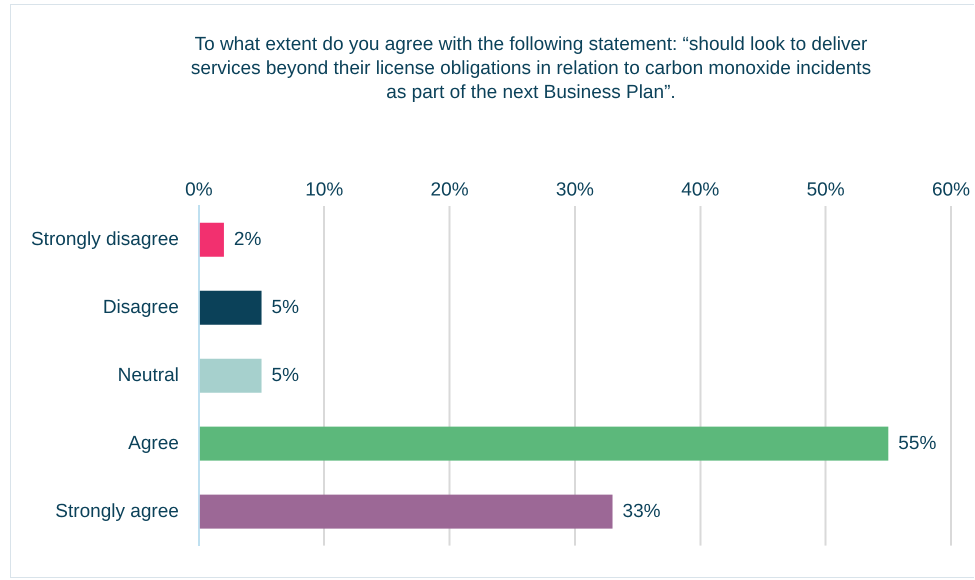 This screenshot has width=975, height=580. What do you see at coordinates (248, 239) in the screenshot?
I see `data-label: 2%` at bounding box center [248, 239].